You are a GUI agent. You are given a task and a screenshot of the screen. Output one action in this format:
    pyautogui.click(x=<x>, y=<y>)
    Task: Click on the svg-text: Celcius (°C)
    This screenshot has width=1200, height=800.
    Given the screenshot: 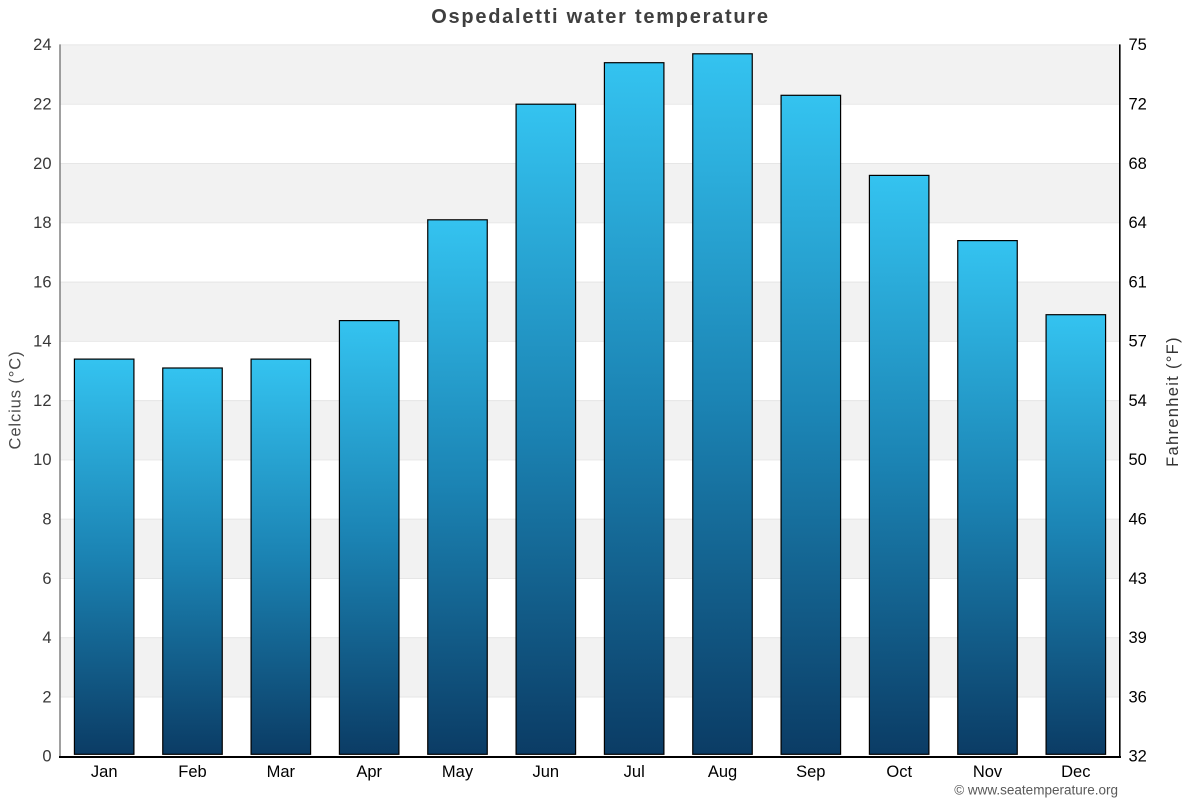 What is the action you would take?
    pyautogui.click(x=15, y=400)
    